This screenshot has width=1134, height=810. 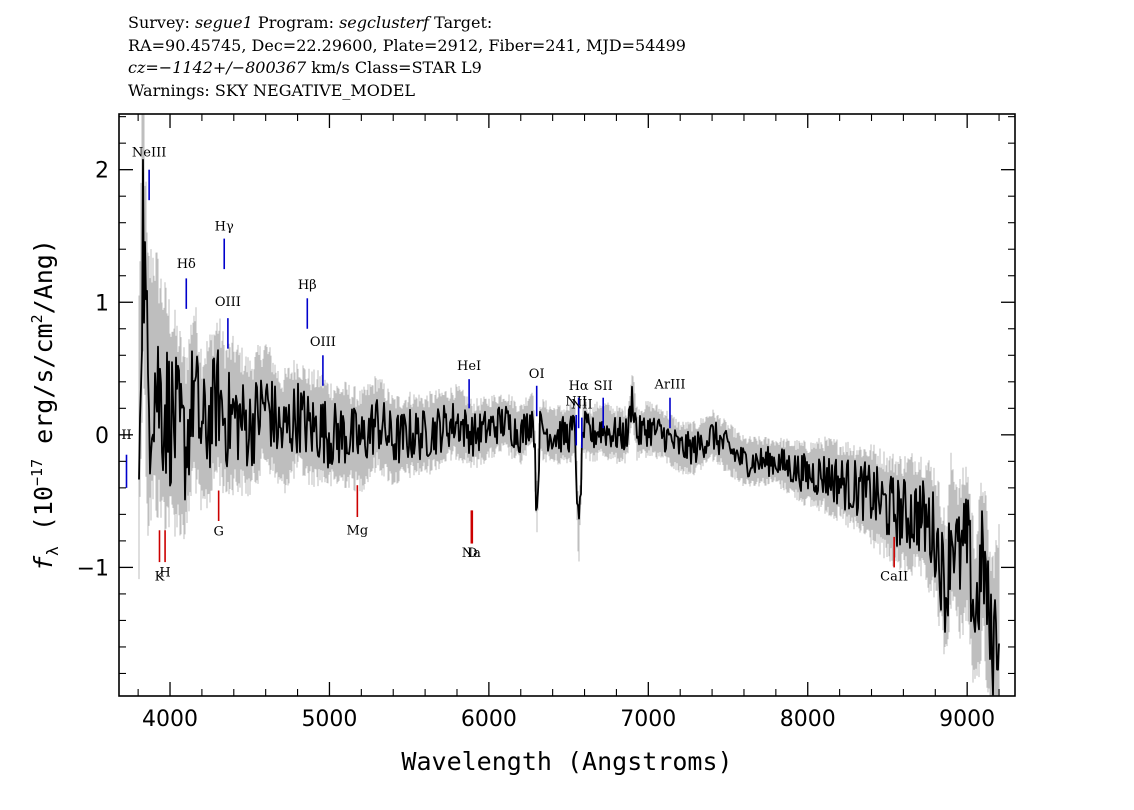 I want to click on emission-line-label: Hγ, so click(x=224, y=227).